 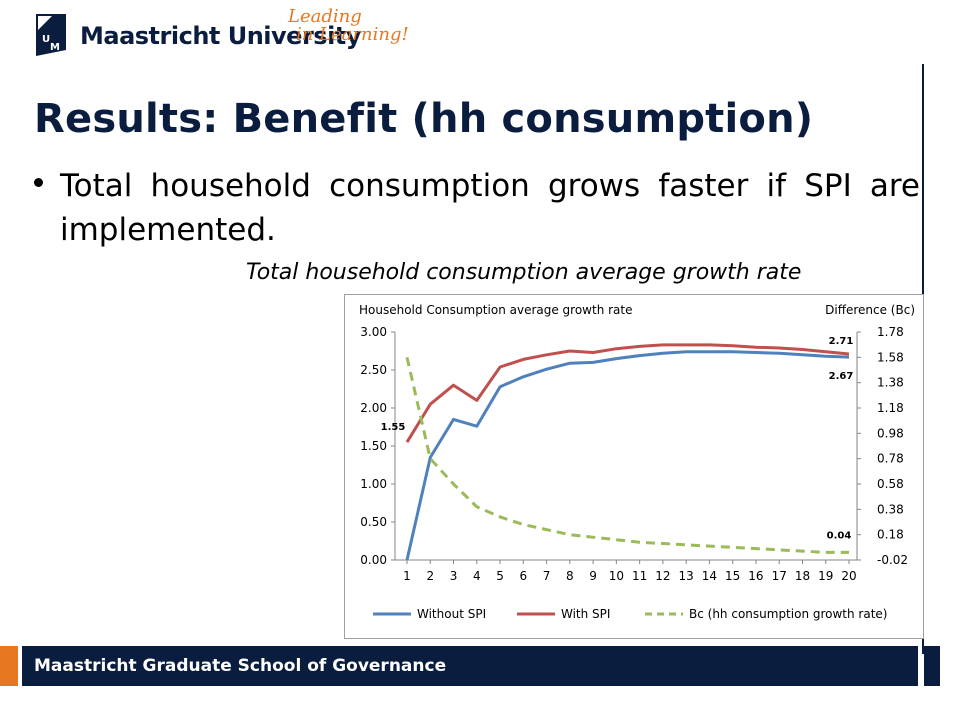 I want to click on x-tick-label: 3, so click(x=454, y=576).